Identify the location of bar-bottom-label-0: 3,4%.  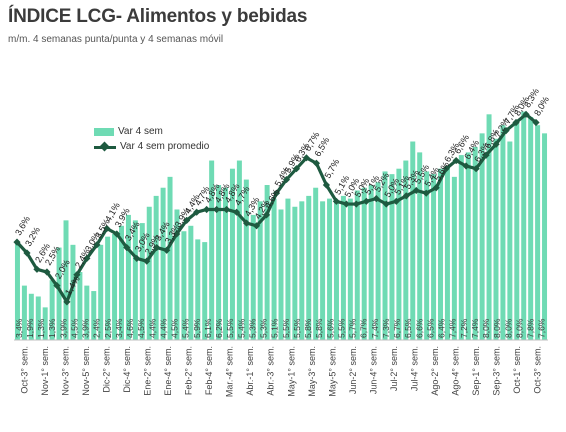
(19, 328).